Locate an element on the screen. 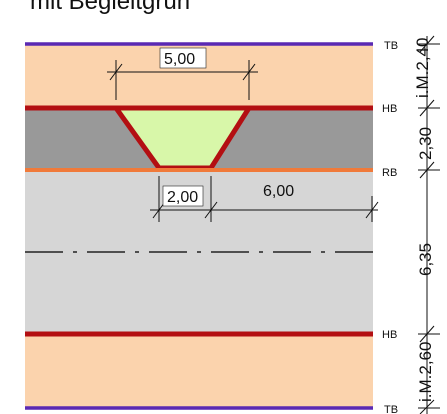 The image size is (447, 414). figure-caption: mit Begleitgrün is located at coordinates (110, 7).